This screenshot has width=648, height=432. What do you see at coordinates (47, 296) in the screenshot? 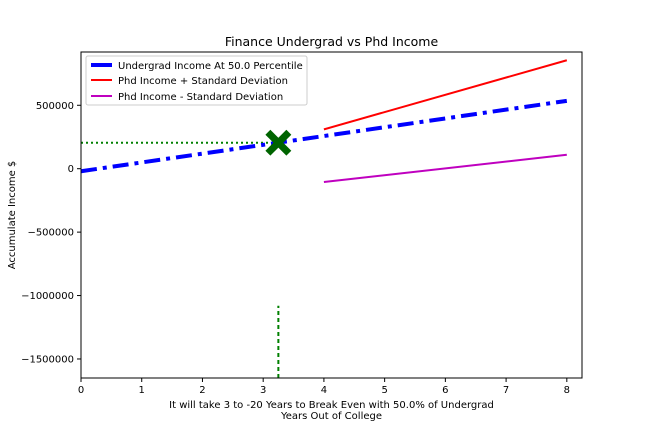
I see `y-tick-label: −1000000` at bounding box center [47, 296].